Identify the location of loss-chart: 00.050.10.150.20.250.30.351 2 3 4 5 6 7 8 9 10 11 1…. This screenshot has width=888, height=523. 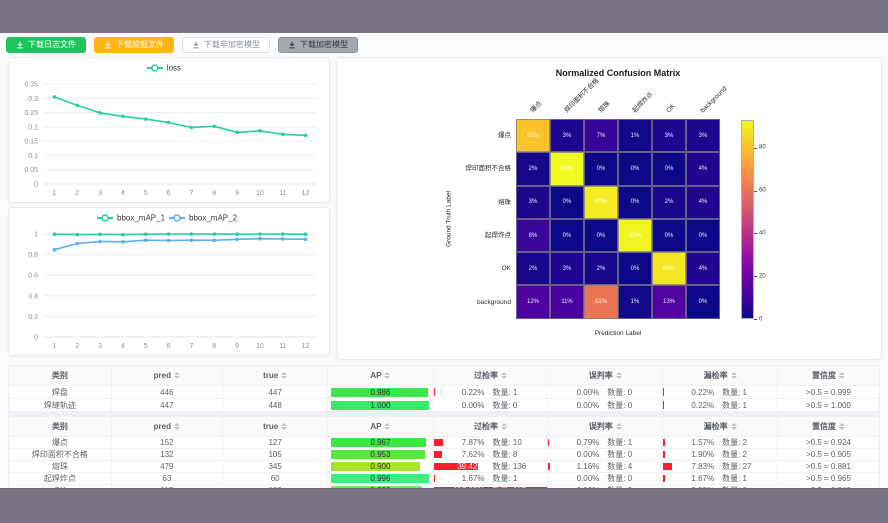
(170, 130).